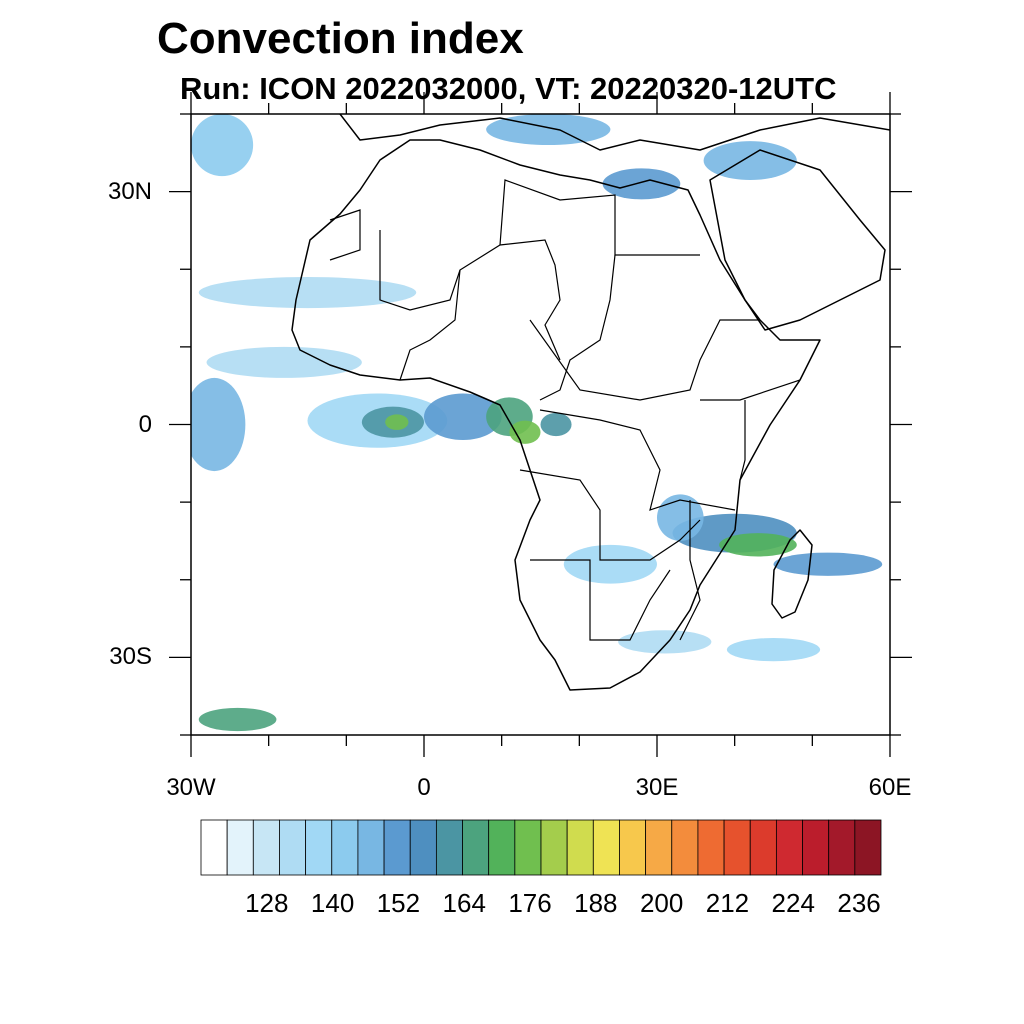 This screenshot has width=1024, height=1024. Describe the element at coordinates (657, 787) in the screenshot. I see `longitude-label: 30E` at that location.